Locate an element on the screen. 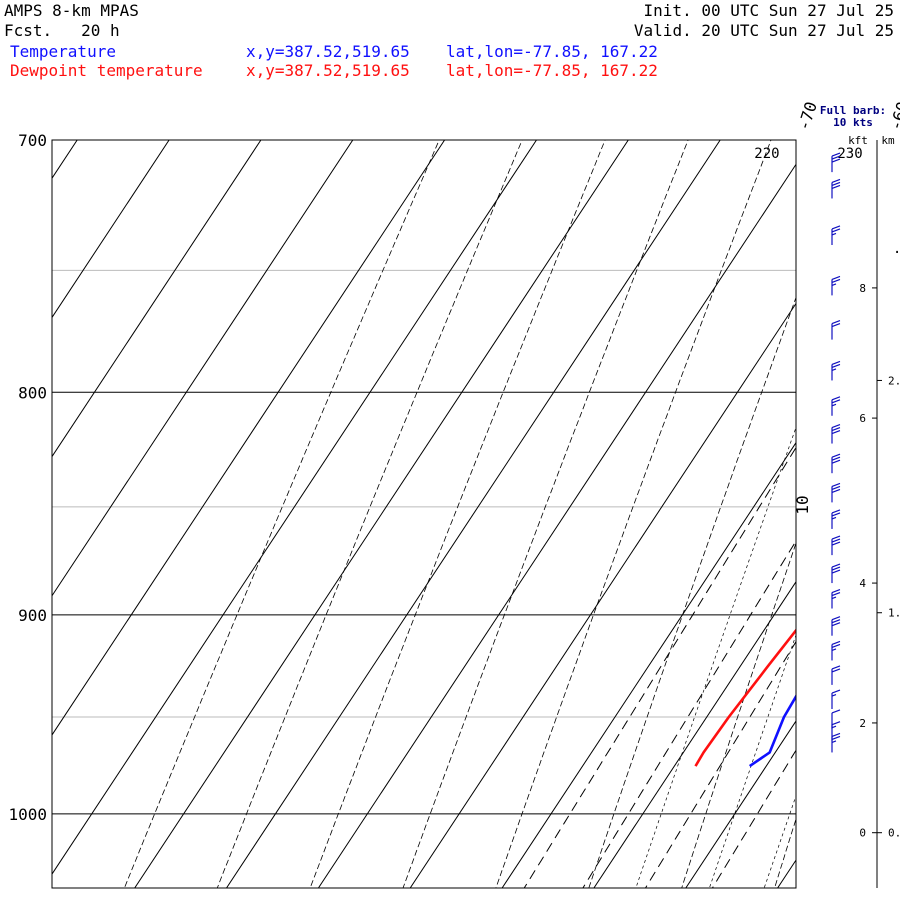 This screenshot has width=900, height=900. isotherm-label: -70 is located at coordinates (807, 115).